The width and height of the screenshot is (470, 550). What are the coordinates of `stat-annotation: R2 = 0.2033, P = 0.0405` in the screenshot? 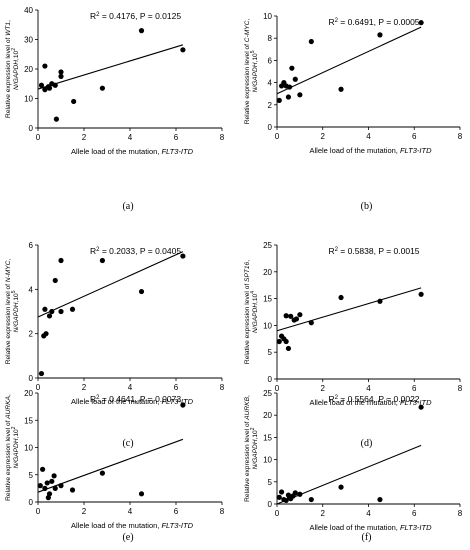 It's located at (135, 251).